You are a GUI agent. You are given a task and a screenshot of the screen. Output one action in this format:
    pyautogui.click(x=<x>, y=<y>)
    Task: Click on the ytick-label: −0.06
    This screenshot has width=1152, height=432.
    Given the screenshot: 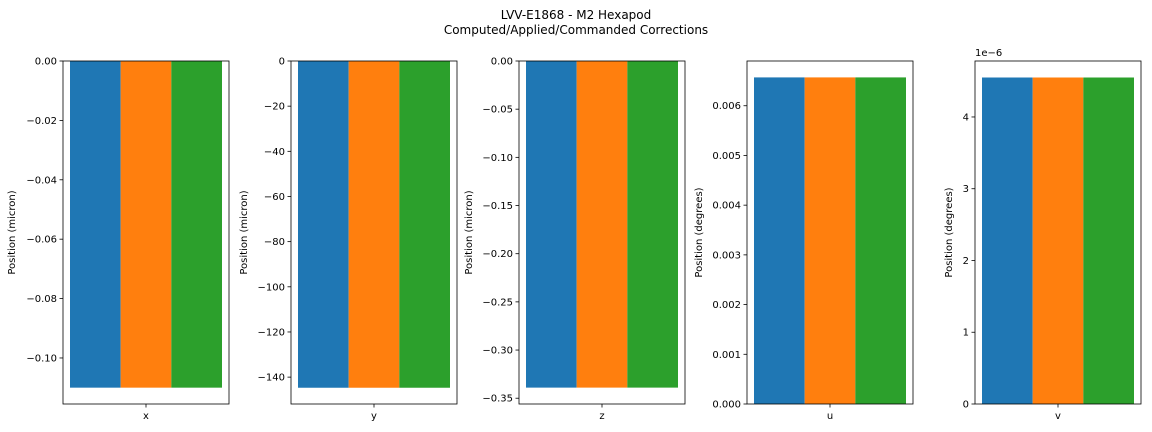 What is the action you would take?
    pyautogui.click(x=41, y=240)
    